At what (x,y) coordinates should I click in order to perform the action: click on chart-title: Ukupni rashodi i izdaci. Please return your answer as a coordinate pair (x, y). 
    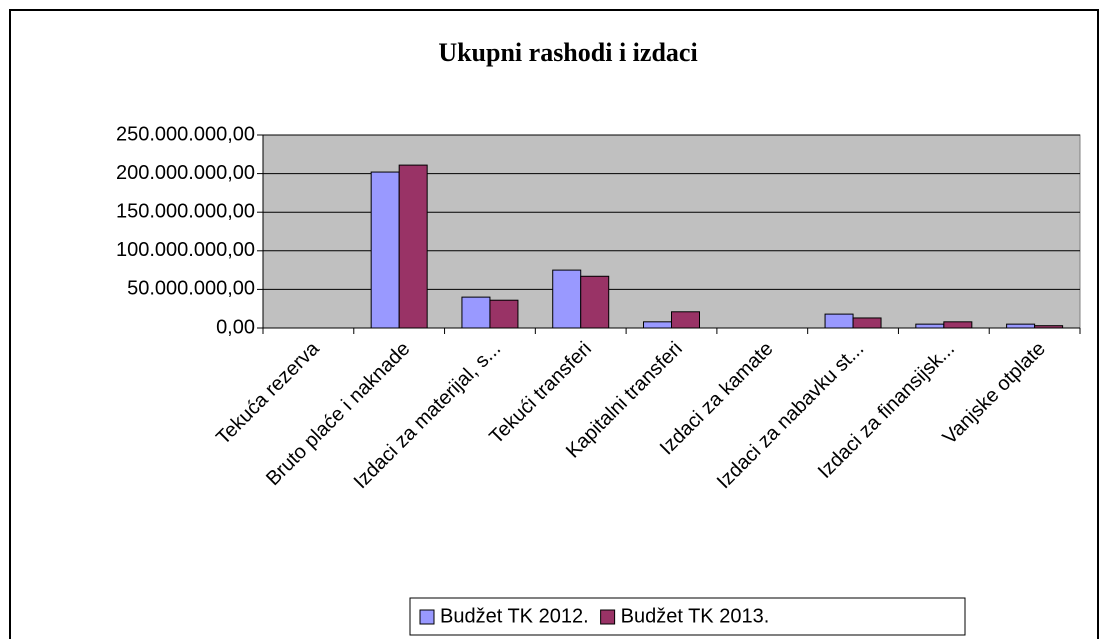
    Looking at the image, I should click on (567, 52).